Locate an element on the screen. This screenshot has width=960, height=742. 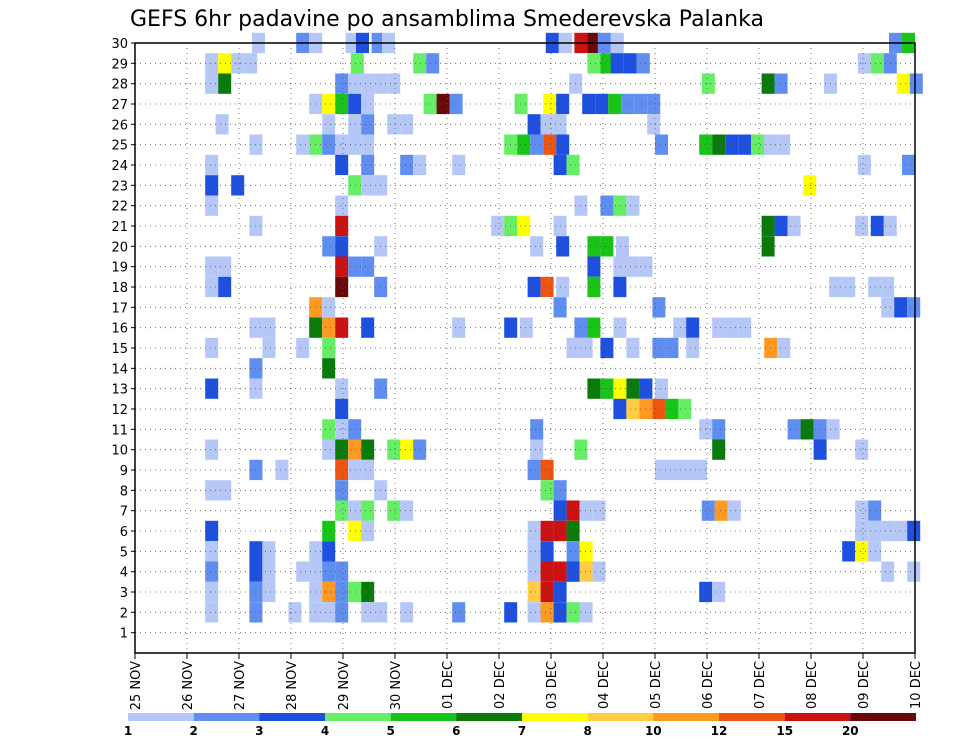
x-tick-label: 10 DEC is located at coordinates (916, 685).